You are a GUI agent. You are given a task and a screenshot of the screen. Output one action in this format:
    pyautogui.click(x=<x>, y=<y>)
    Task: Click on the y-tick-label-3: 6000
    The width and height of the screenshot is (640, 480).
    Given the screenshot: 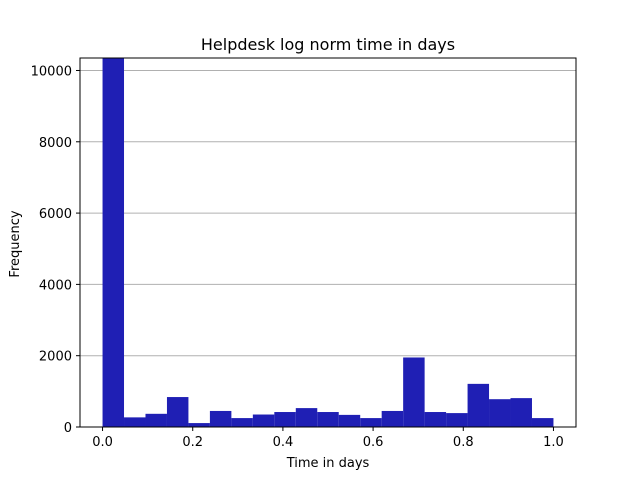 What is the action you would take?
    pyautogui.click(x=55, y=214)
    